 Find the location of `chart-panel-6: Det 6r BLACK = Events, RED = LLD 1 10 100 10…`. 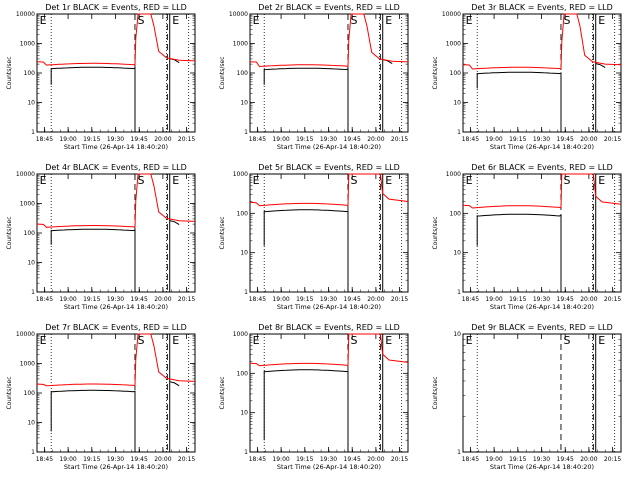

chart-panel-6: Det 6r BLACK = Events, RED = LLD 1 10 100 10… is located at coordinates (527, 237).